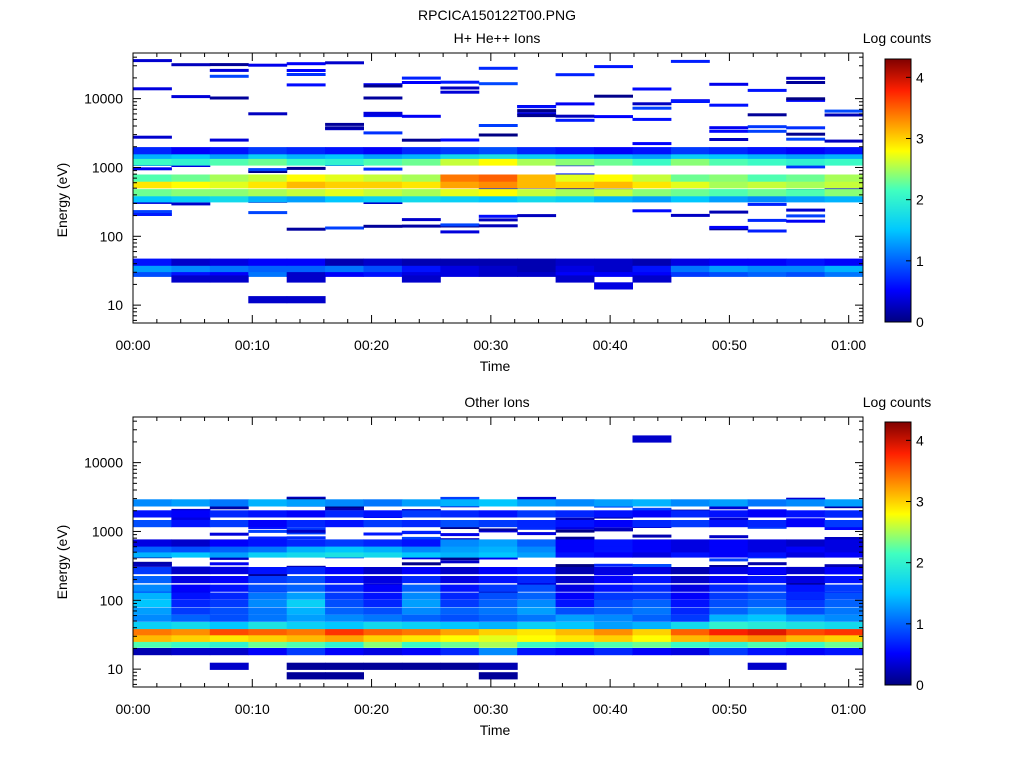  I want to click on colorbar-tick-label: 3, so click(920, 502).